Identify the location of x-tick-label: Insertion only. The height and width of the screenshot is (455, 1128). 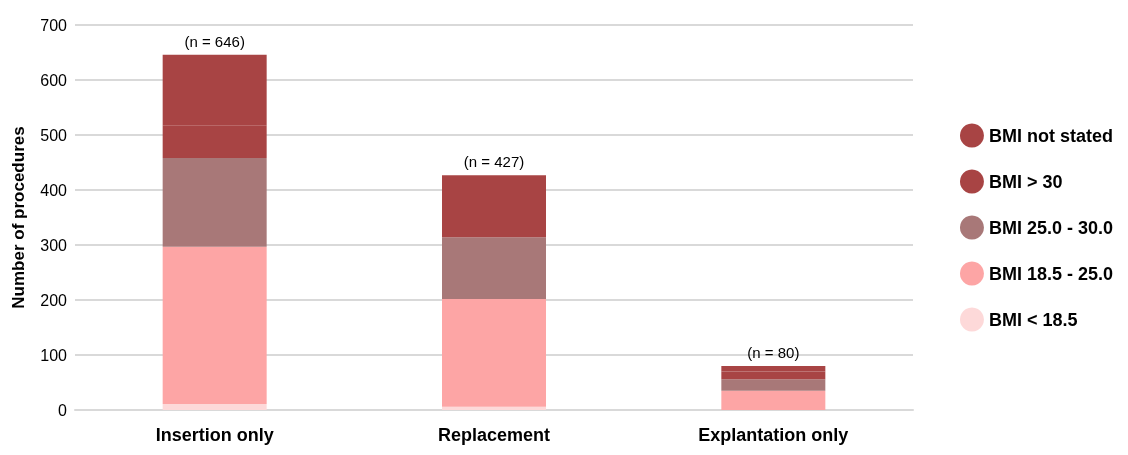
(214, 435).